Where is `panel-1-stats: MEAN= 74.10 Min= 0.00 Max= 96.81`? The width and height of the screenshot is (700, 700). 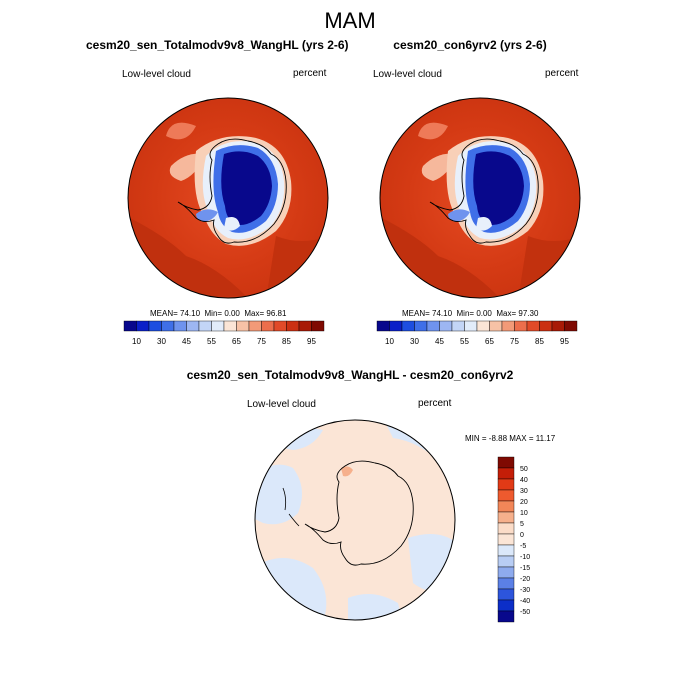 panel-1-stats: MEAN= 74.10 Min= 0.00 Max= 96.81 is located at coordinates (218, 313).